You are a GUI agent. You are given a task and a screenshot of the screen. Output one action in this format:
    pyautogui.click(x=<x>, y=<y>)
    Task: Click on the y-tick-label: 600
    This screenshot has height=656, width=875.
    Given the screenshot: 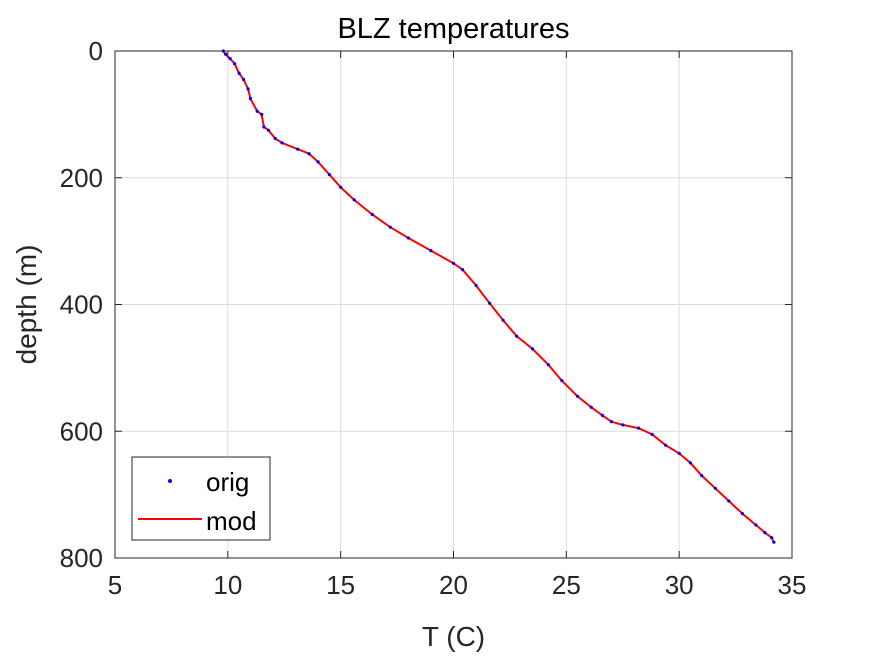 What is the action you would take?
    pyautogui.click(x=81, y=431)
    